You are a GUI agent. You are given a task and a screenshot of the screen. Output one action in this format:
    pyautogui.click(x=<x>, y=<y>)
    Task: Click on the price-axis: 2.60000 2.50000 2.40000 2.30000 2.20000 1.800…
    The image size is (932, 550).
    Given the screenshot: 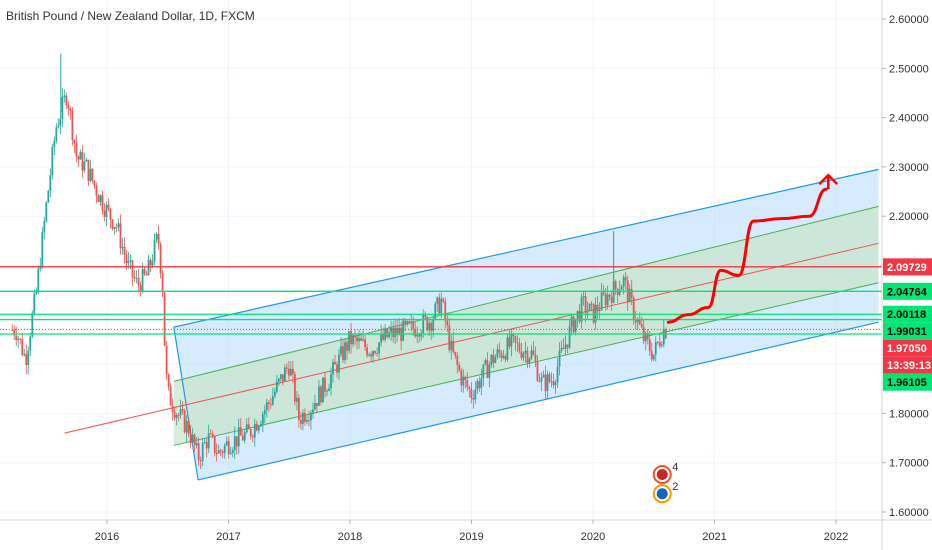 What is the action you would take?
    pyautogui.click(x=905, y=266)
    